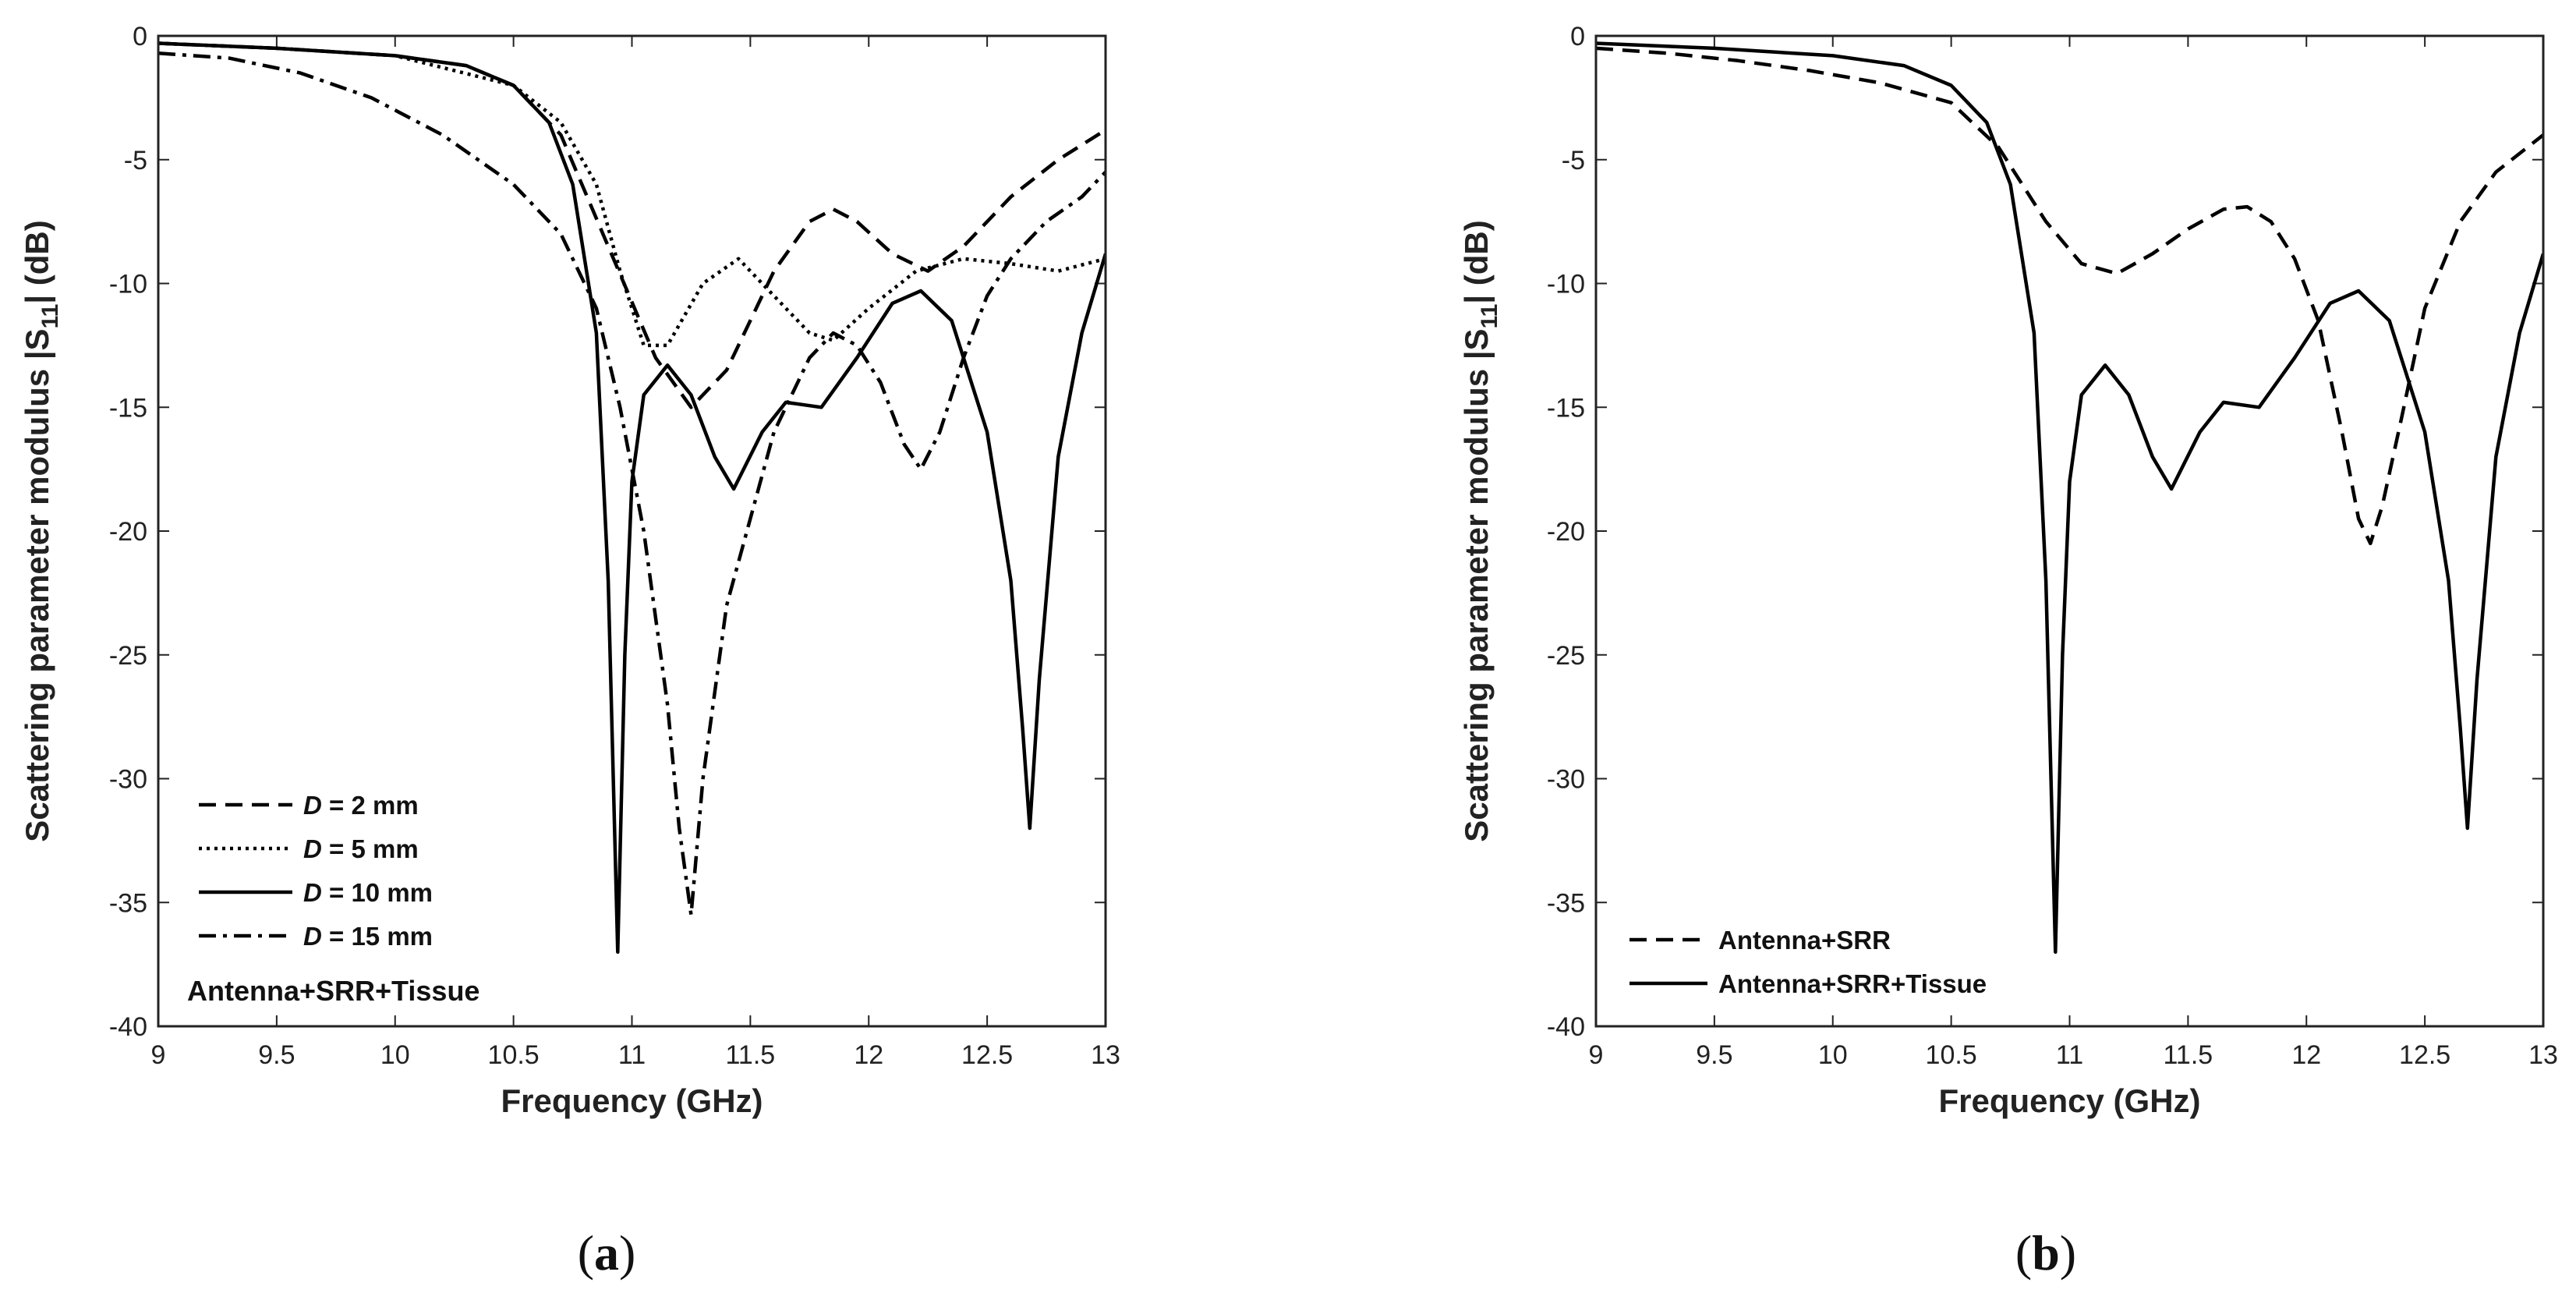 The width and height of the screenshot is (2576, 1300). I want to click on legend-text: Antenna+SRR+Tissue, so click(1852, 983).